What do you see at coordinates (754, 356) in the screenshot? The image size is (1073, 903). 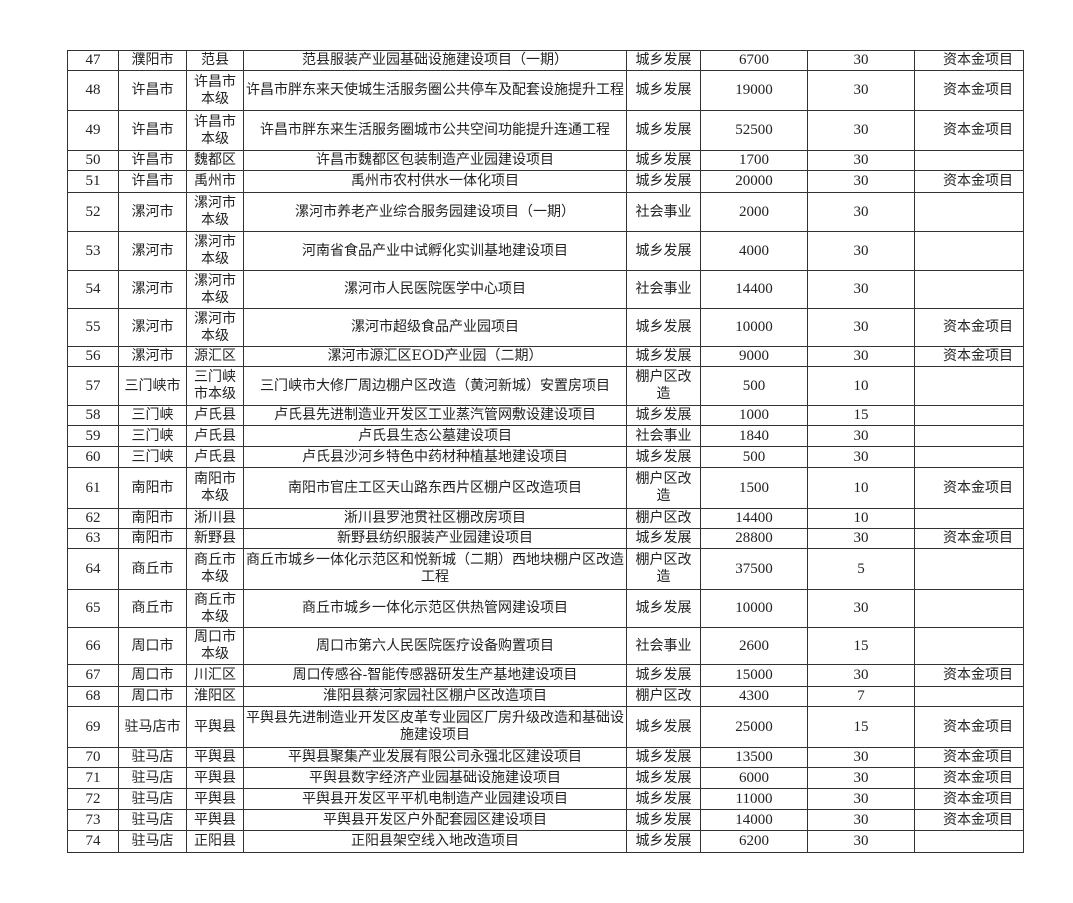 I see `amount-cell: 9000` at bounding box center [754, 356].